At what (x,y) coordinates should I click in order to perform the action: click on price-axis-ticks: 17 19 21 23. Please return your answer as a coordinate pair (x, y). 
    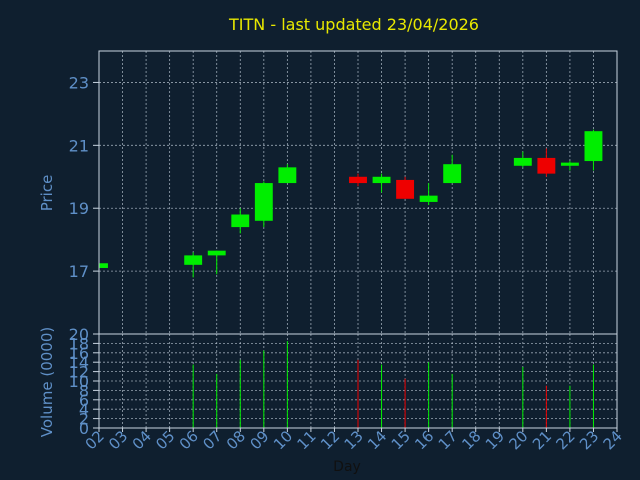
    Looking at the image, I should click on (84, 177).